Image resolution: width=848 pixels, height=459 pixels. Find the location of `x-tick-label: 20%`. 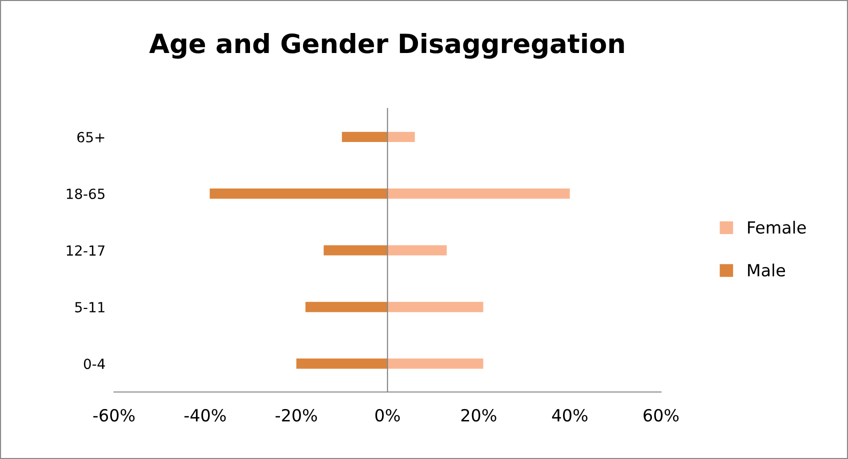

x-tick-label: 20% is located at coordinates (478, 415).